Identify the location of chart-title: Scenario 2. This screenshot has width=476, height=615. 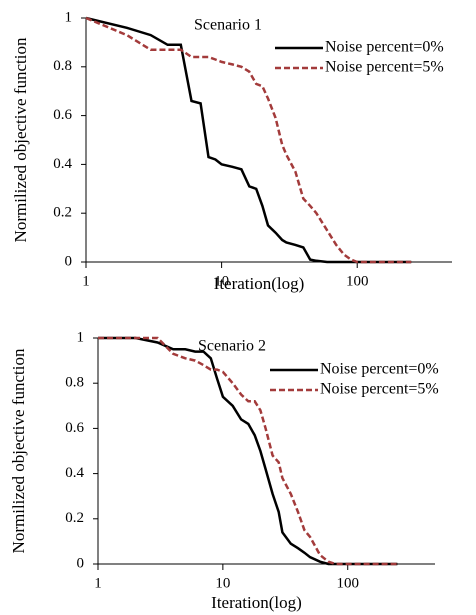
(232, 346).